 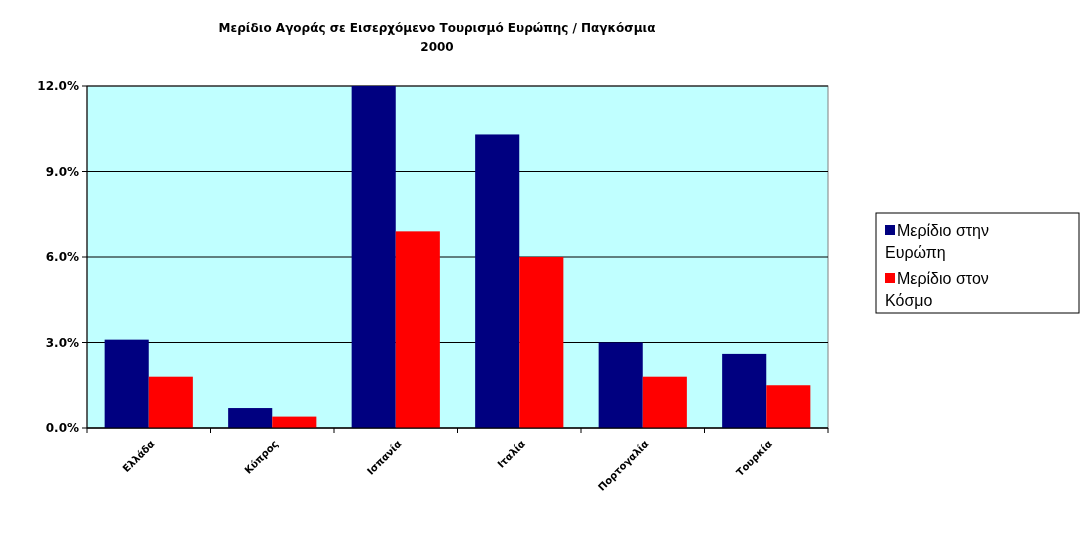 What do you see at coordinates (62, 257) in the screenshot?
I see `y-tick-label: 6.0%` at bounding box center [62, 257].